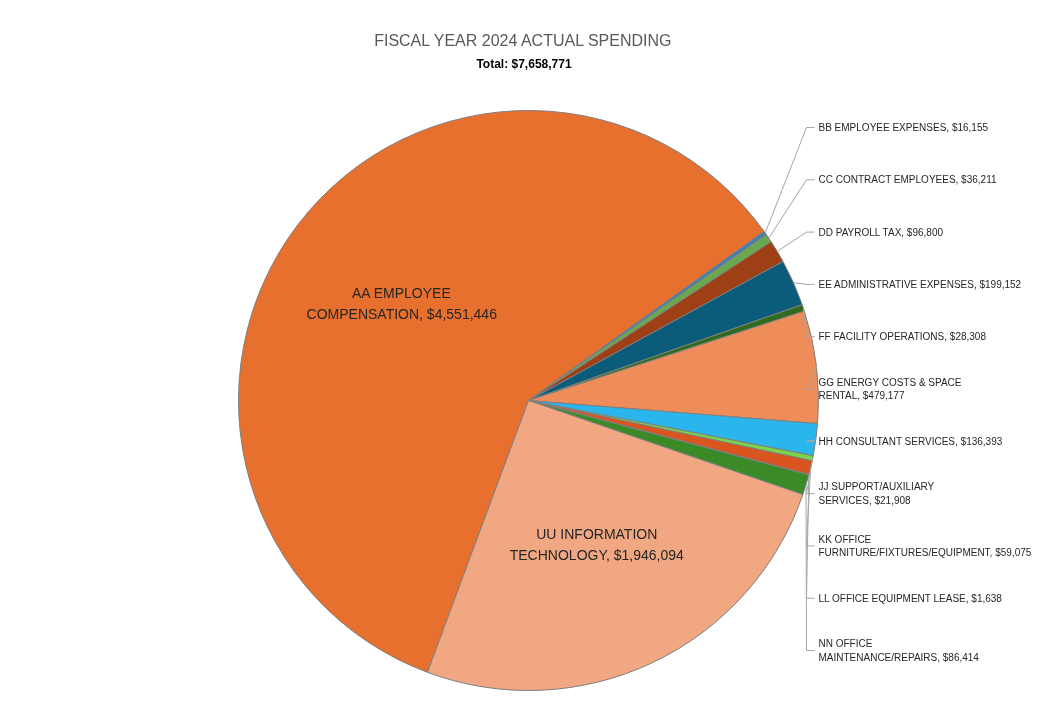  I want to click on slice-label: NN OFFICE MAINTENANCE/REPAIRS, $86,414, so click(899, 650).